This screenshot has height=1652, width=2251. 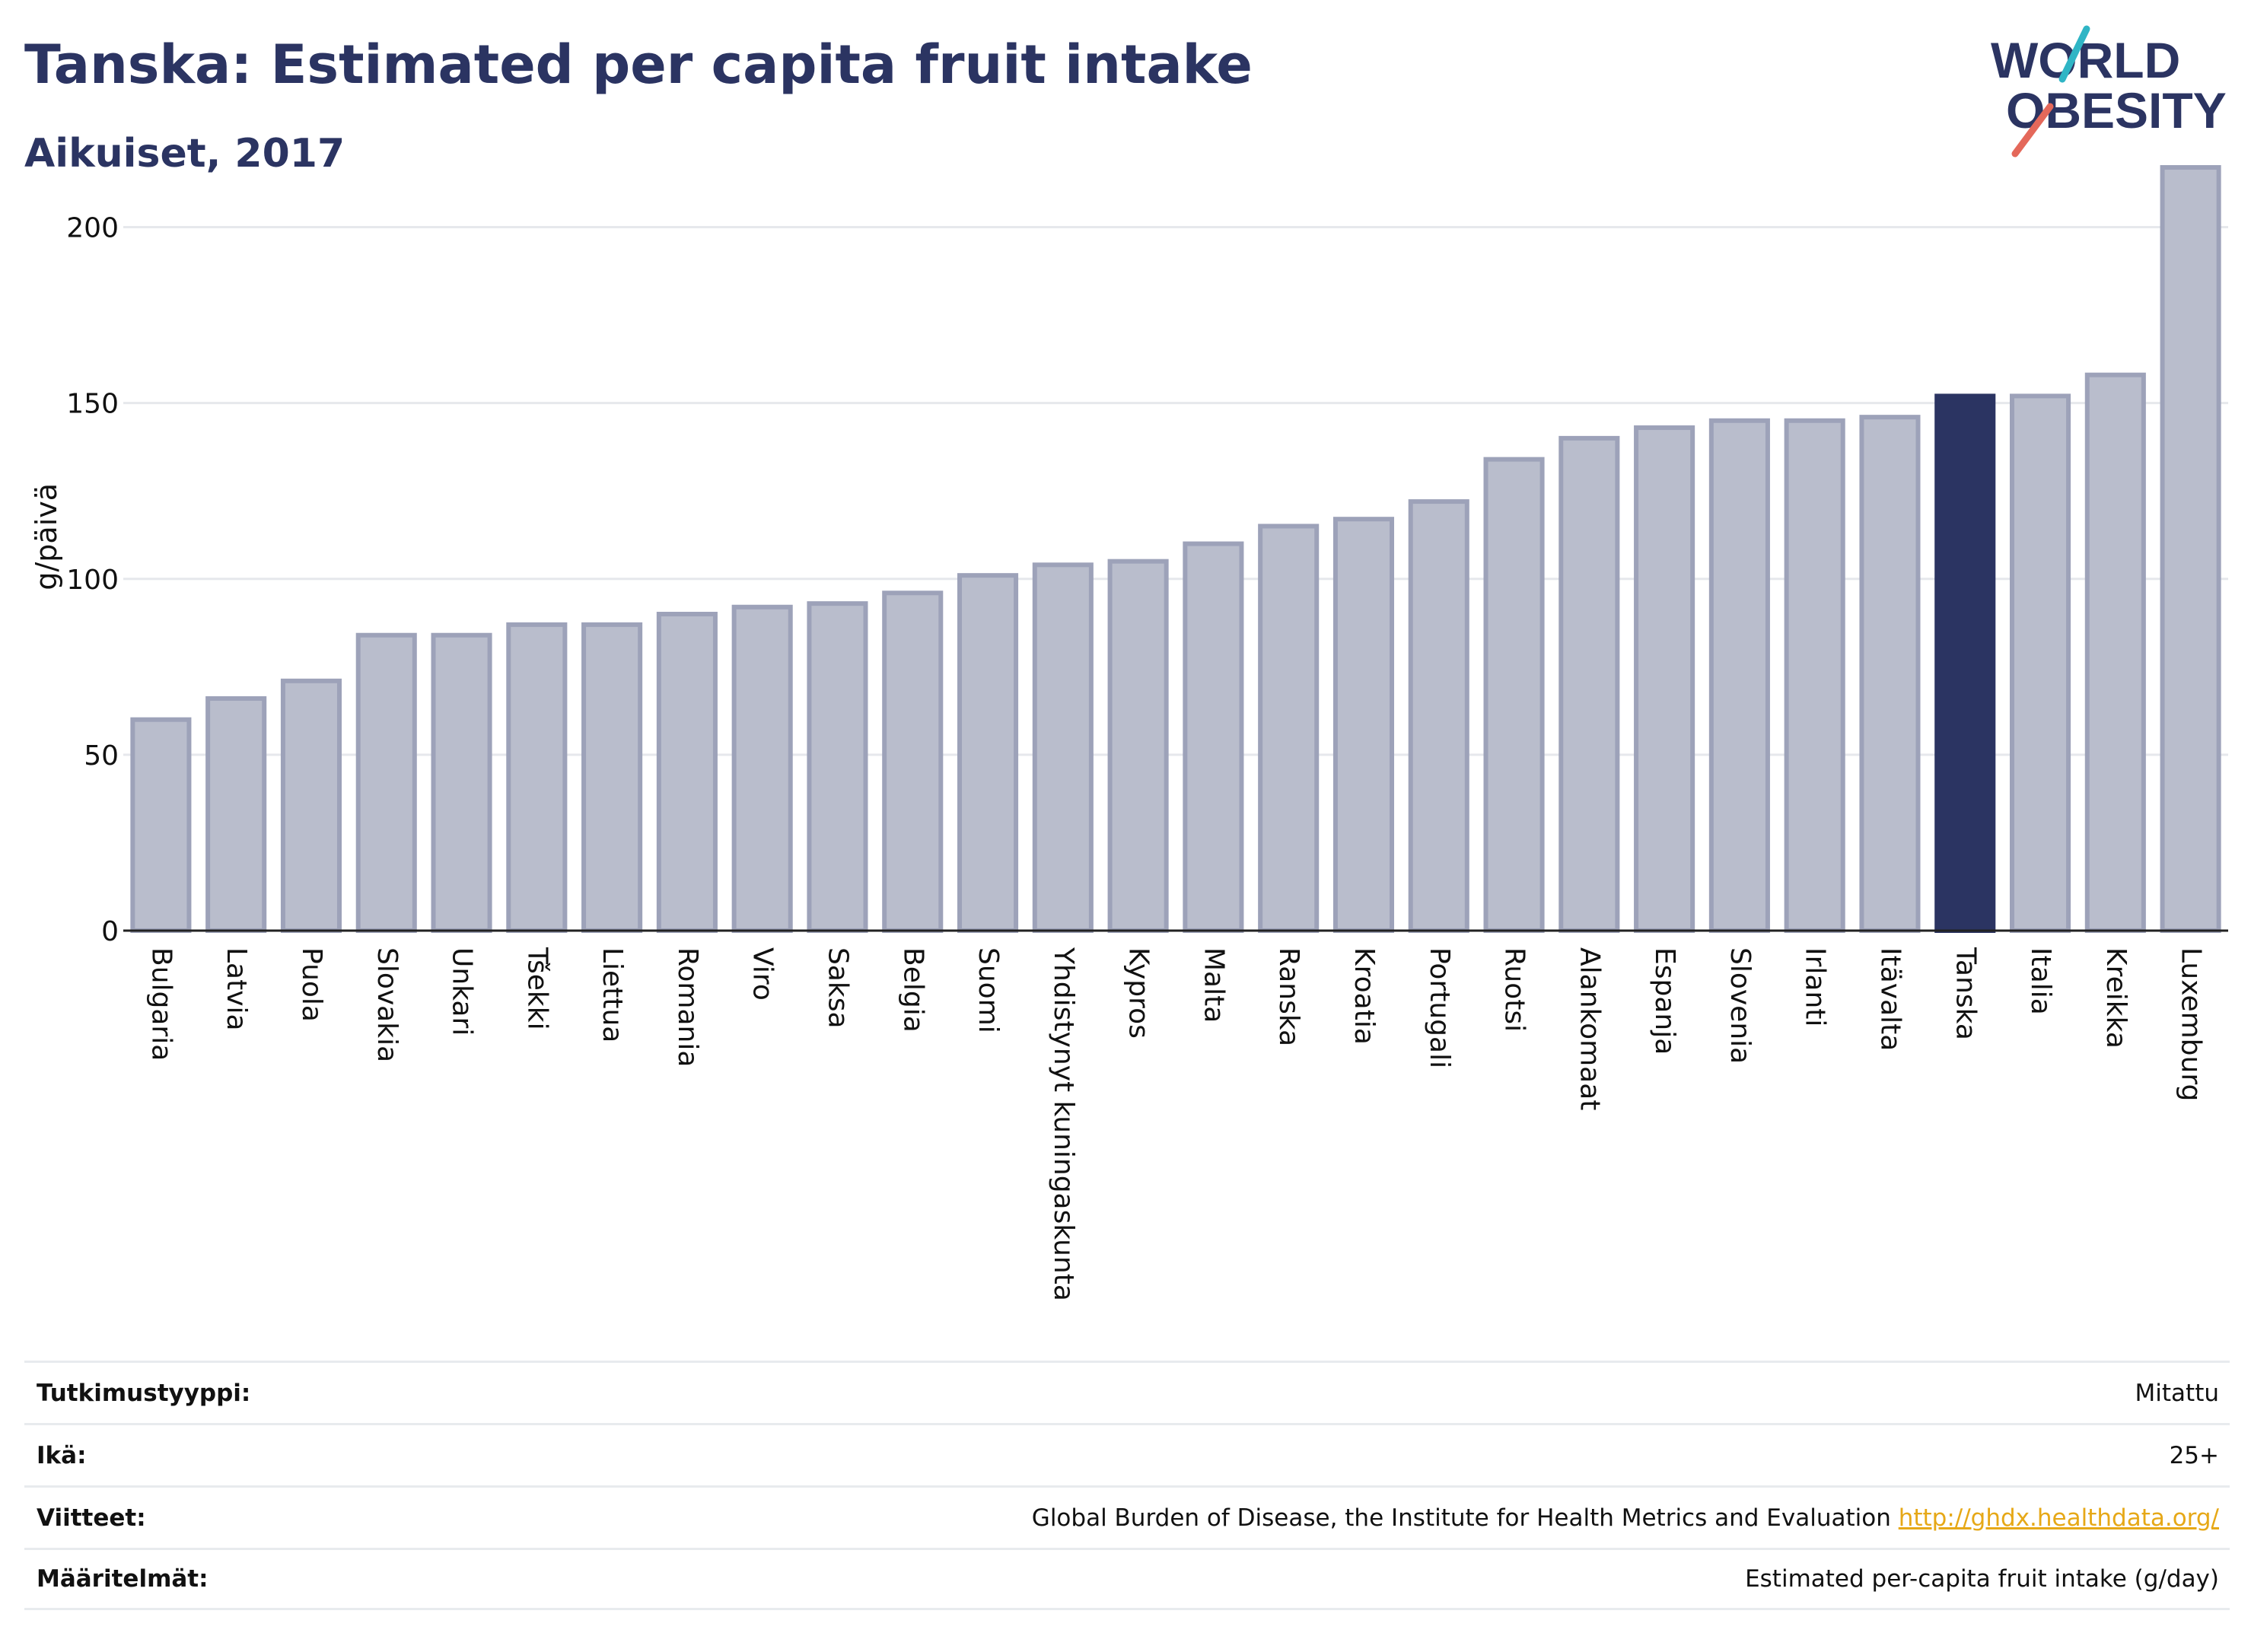 What do you see at coordinates (2032, 130) in the screenshot?
I see `logo-slash-red` at bounding box center [2032, 130].